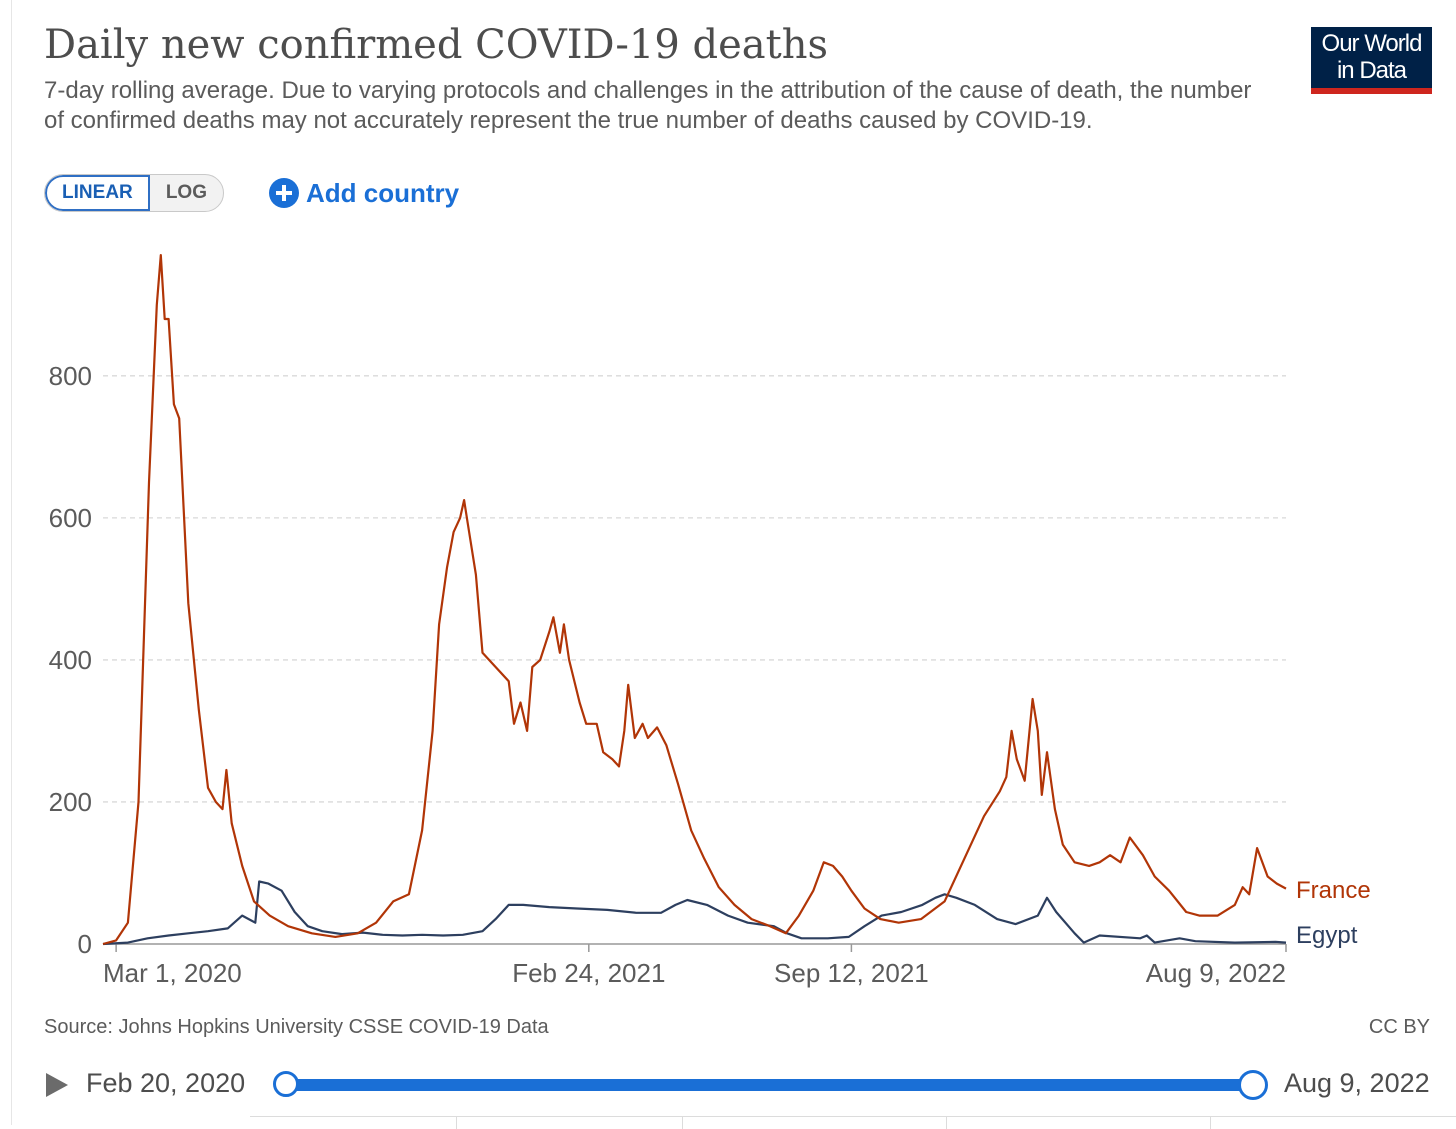 The image size is (1456, 1129). I want to click on timeline-start-label: Feb 20, 2020, so click(166, 1083).